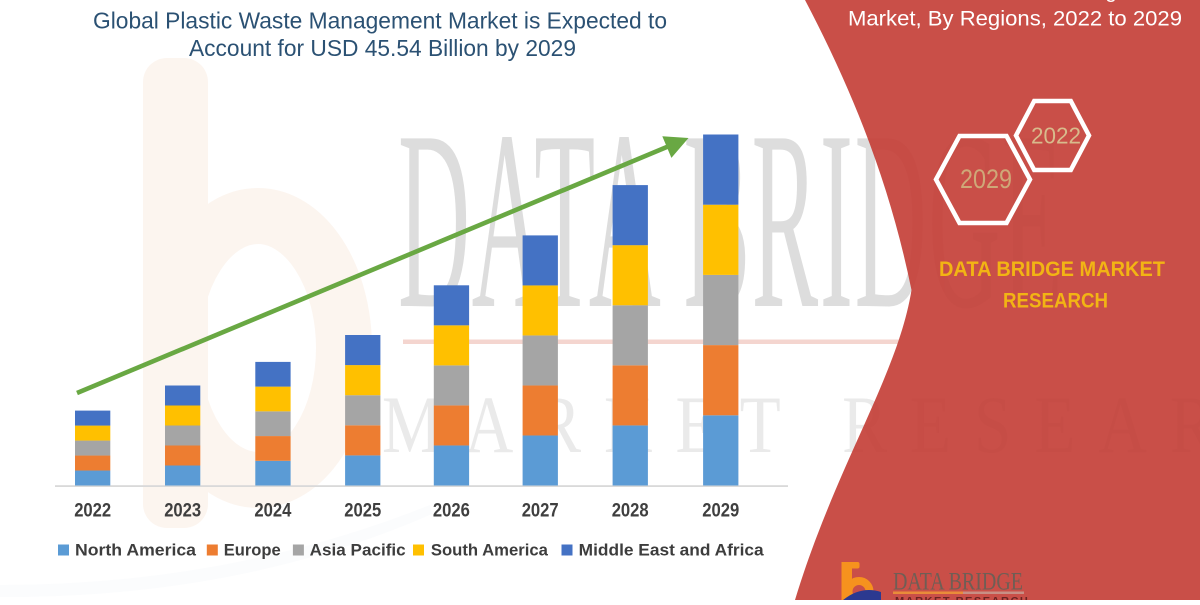  I want to click on svg-text: MARKET RESEARCH, so click(962, 598).